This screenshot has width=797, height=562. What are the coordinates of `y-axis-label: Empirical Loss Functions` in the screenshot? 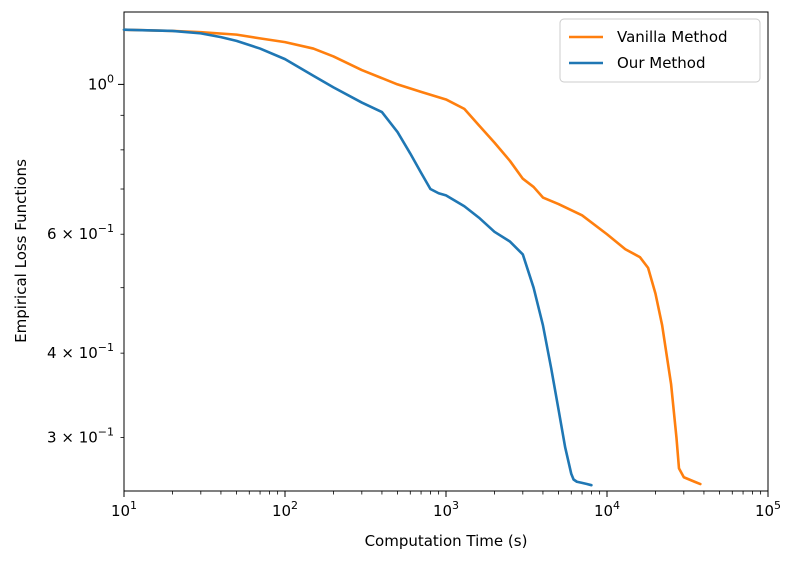 It's located at (21, 251).